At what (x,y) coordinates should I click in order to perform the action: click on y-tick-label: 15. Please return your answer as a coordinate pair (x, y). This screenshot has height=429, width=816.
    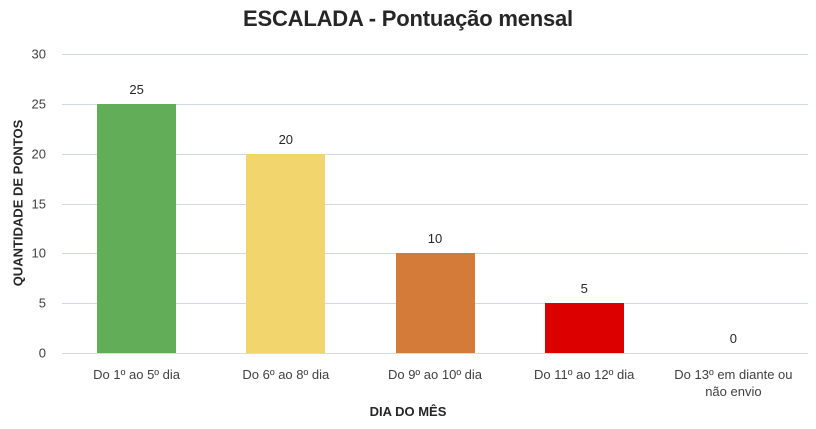
    Looking at the image, I should click on (38, 203).